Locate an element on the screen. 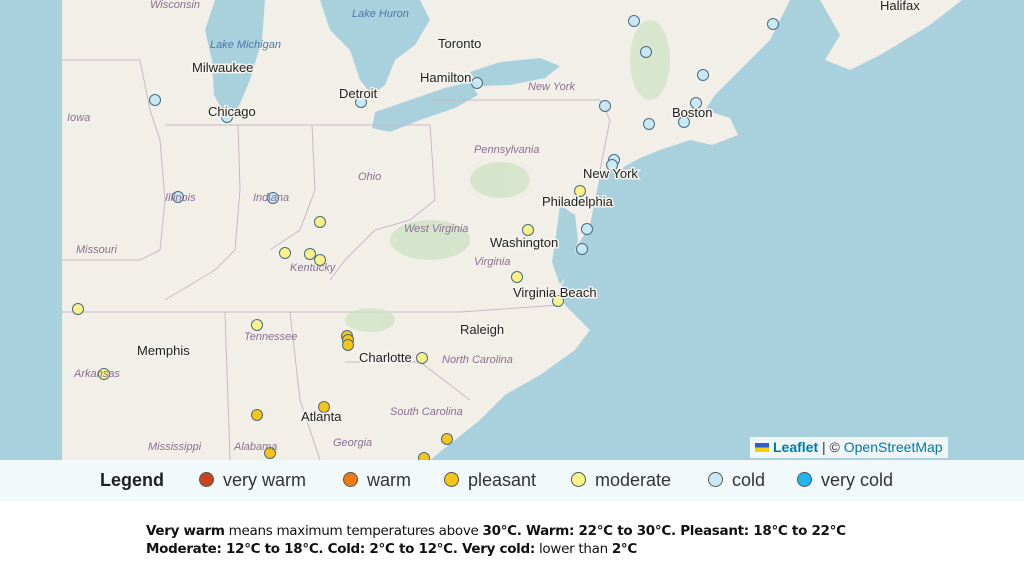 This screenshot has height=576, width=1024. map-label: Atlanta is located at coordinates (321, 416).